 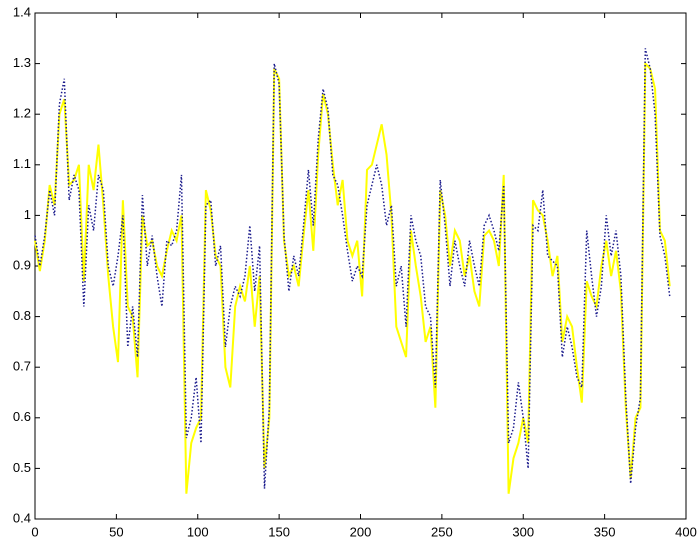 What do you see at coordinates (22, 315) in the screenshot?
I see `y-tick-label: 0.8` at bounding box center [22, 315].